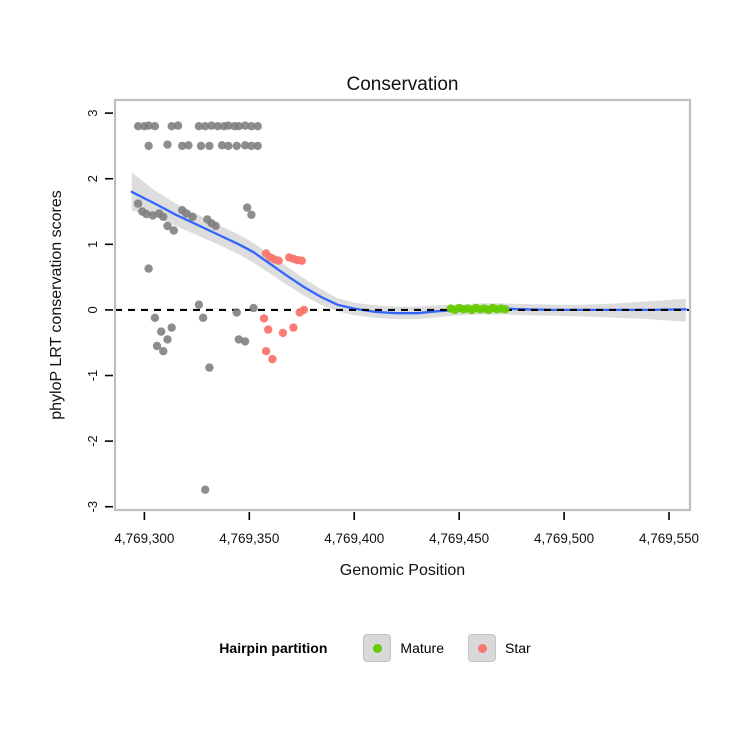 The width and height of the screenshot is (750, 750). What do you see at coordinates (92, 376) in the screenshot?
I see `y-tick-label: -1` at bounding box center [92, 376].